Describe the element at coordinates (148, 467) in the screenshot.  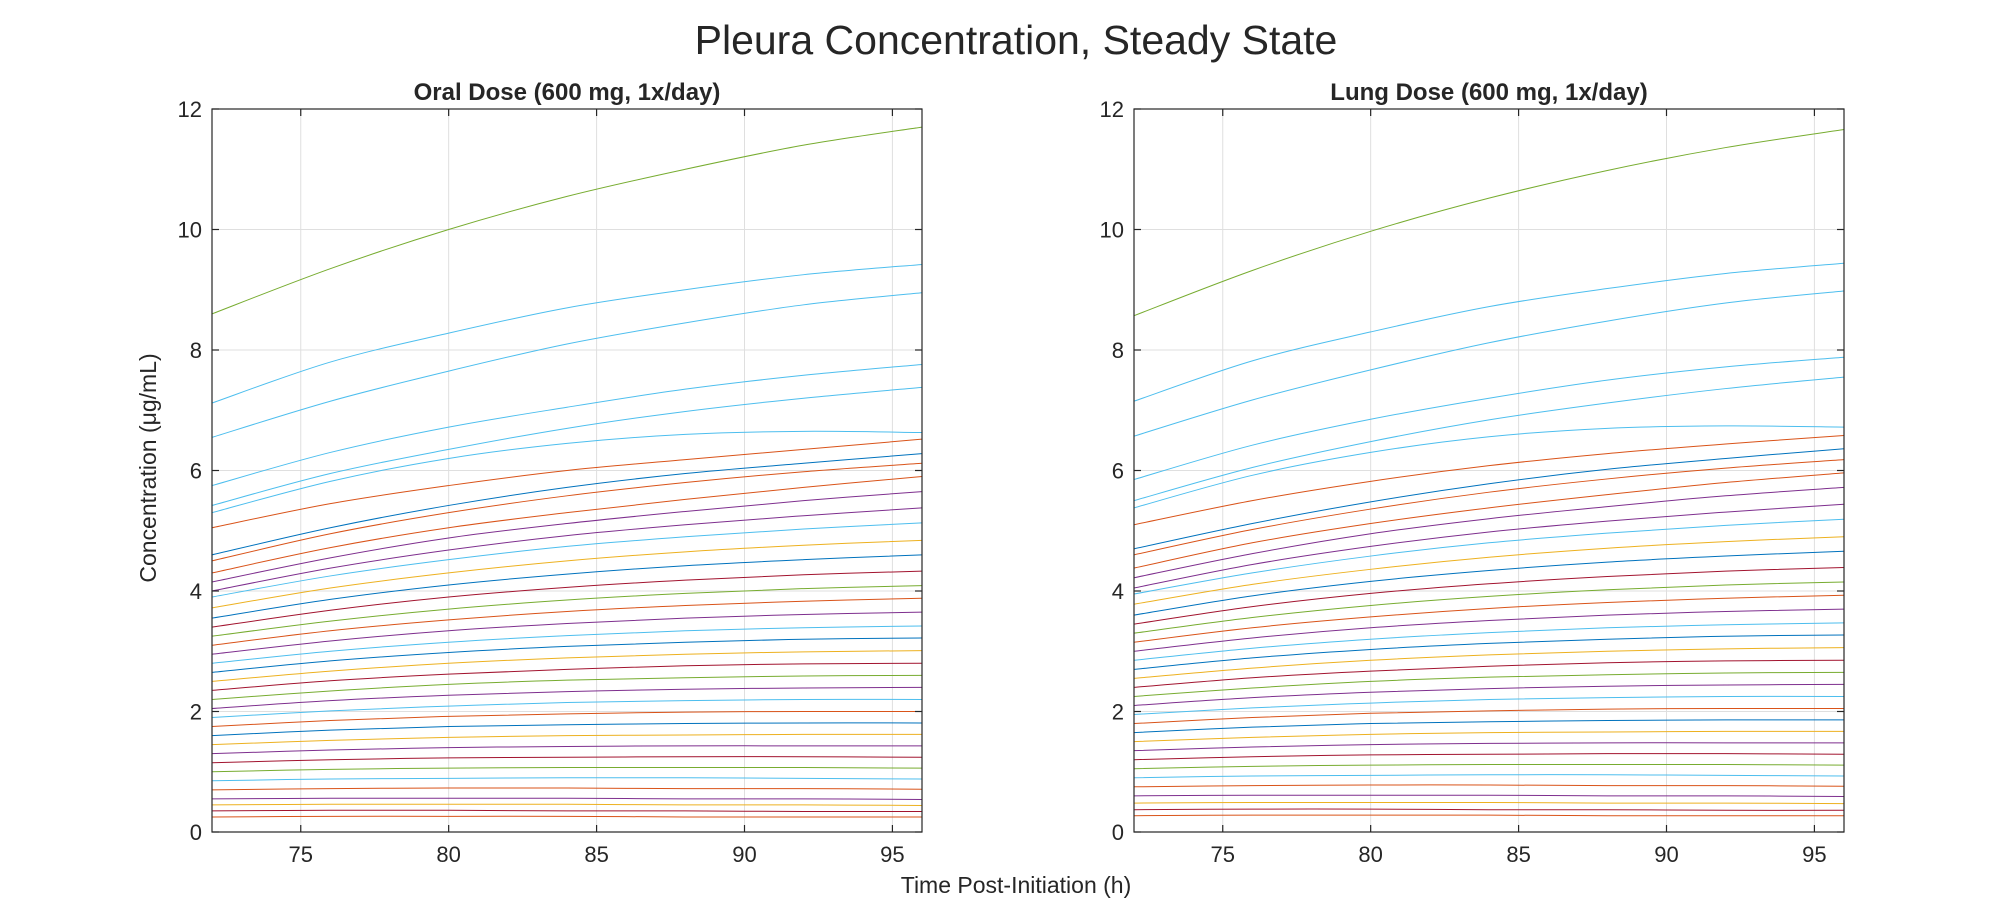
I see `figure-y-axis-label: Concentration (μg/mL)` at that location.